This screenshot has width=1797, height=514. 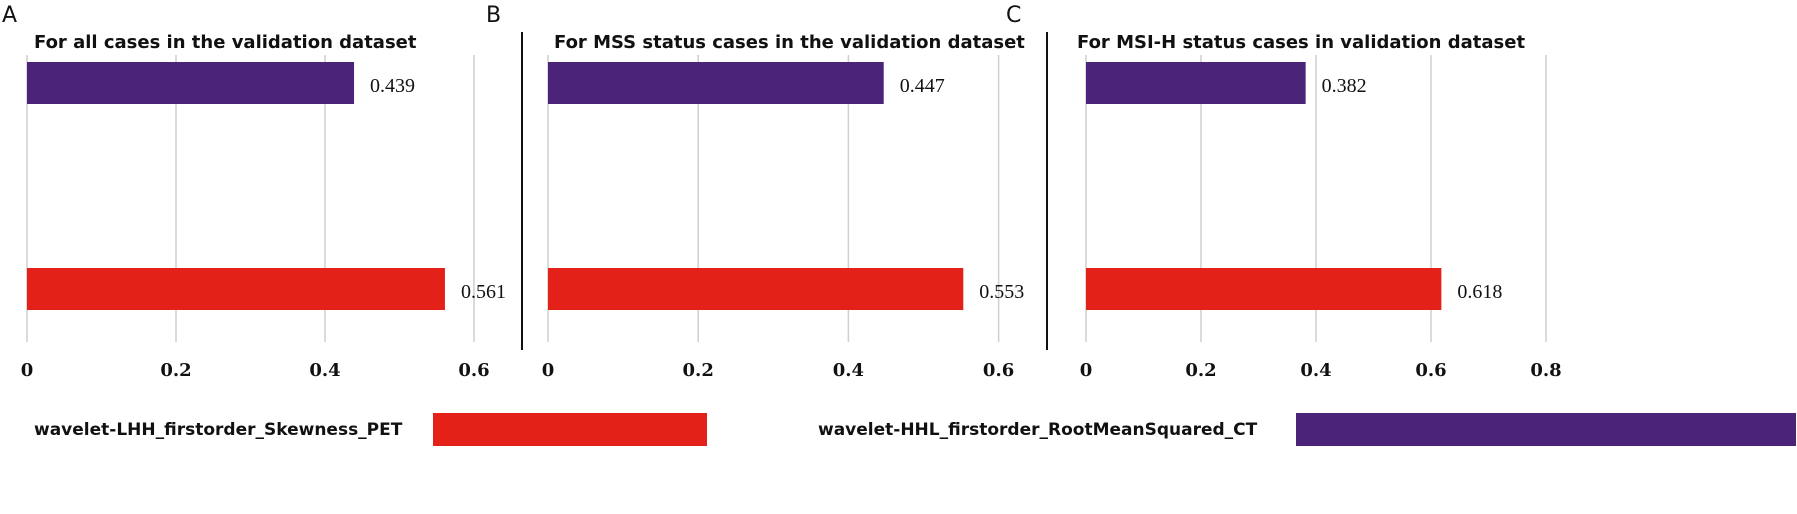 What do you see at coordinates (1344, 86) in the screenshot?
I see `bar-value-label: 0.382` at bounding box center [1344, 86].